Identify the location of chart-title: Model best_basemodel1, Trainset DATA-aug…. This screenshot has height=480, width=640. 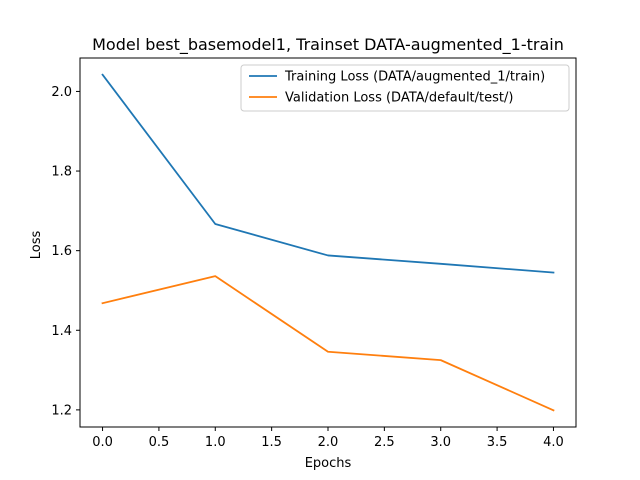
(328, 45).